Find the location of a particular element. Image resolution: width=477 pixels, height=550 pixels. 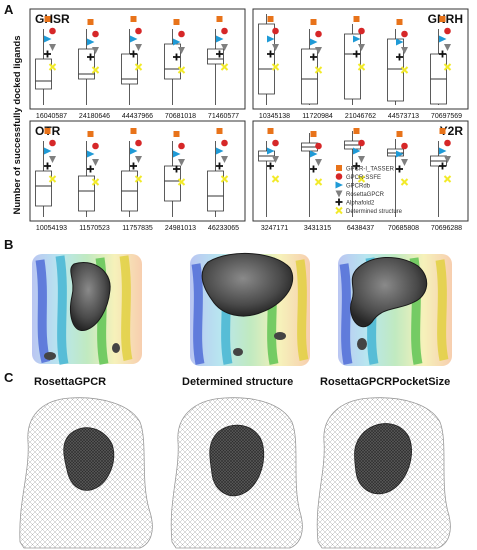

legend-label: GPCR-SSFE is located at coordinates (363, 178).